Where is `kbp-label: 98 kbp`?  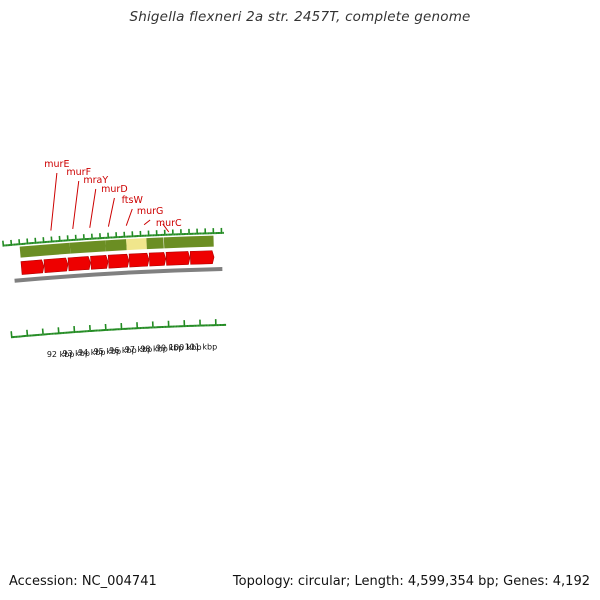
kbp-label: 98 kbp is located at coordinates (154, 348).